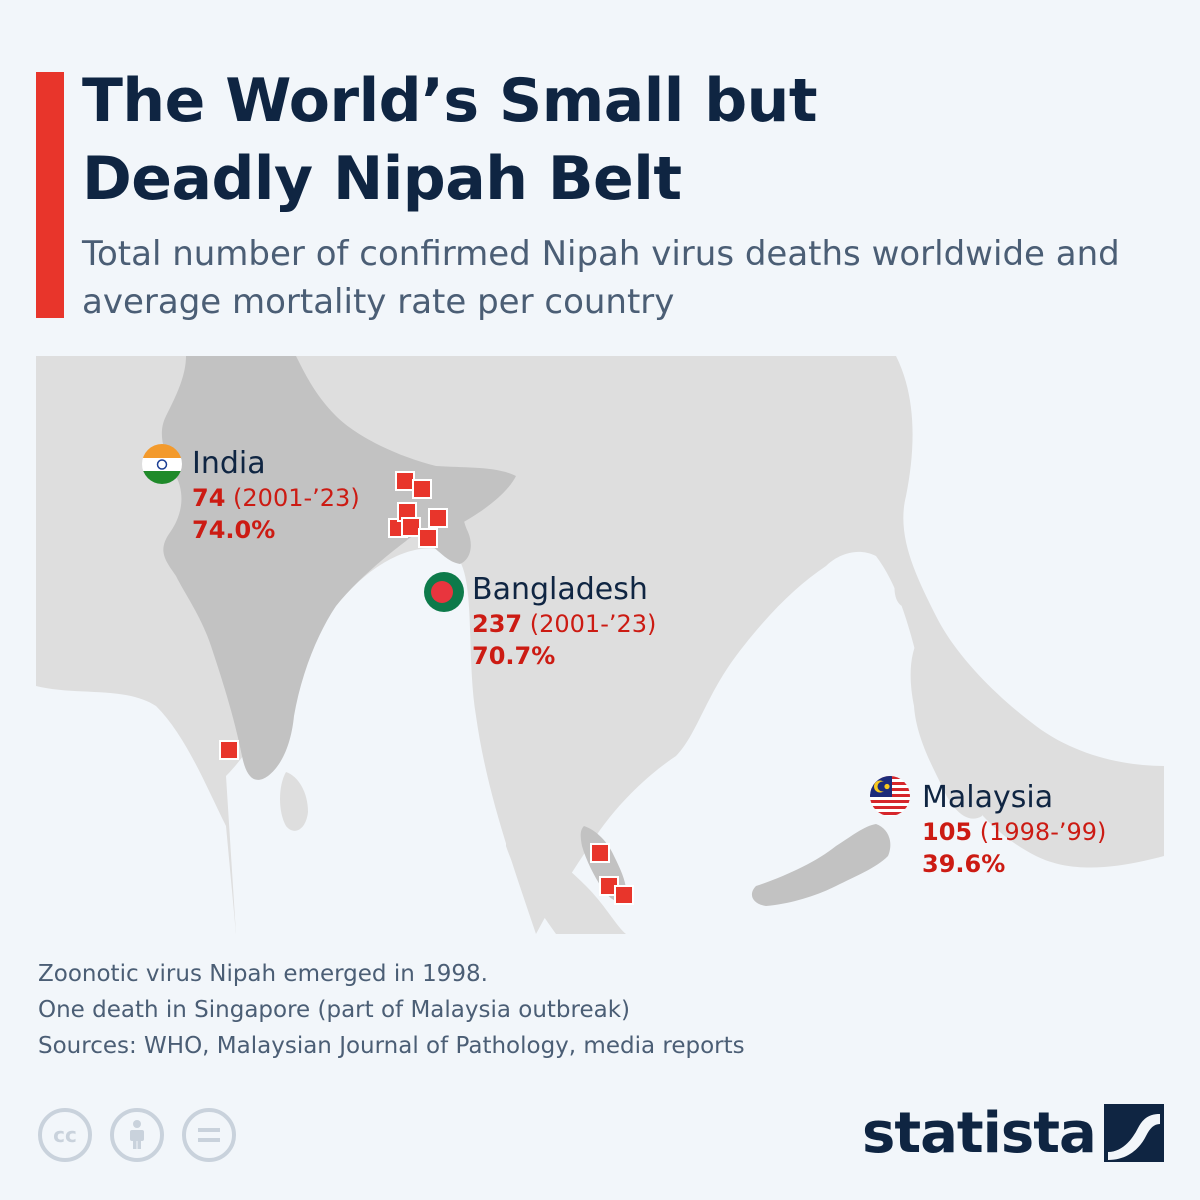 This screenshot has width=1200, height=1200. Describe the element at coordinates (444, 592) in the screenshot. I see `bangladesh-flag-icon` at that location.